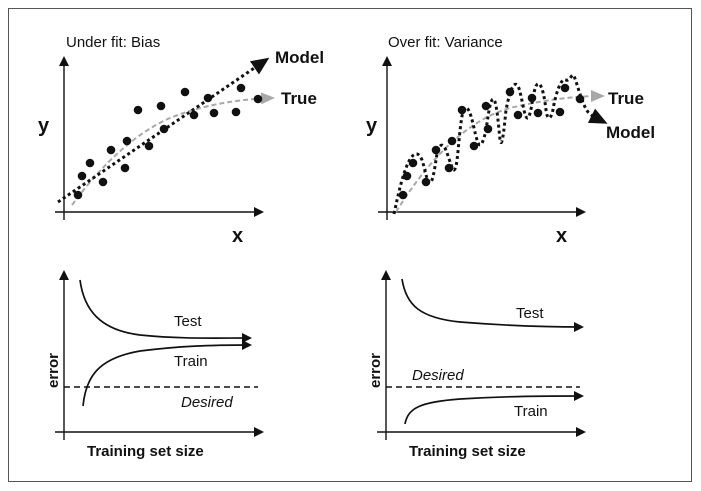  What do you see at coordinates (113, 42) in the screenshot?
I see `underfit-title: Under fit: Bias` at bounding box center [113, 42].